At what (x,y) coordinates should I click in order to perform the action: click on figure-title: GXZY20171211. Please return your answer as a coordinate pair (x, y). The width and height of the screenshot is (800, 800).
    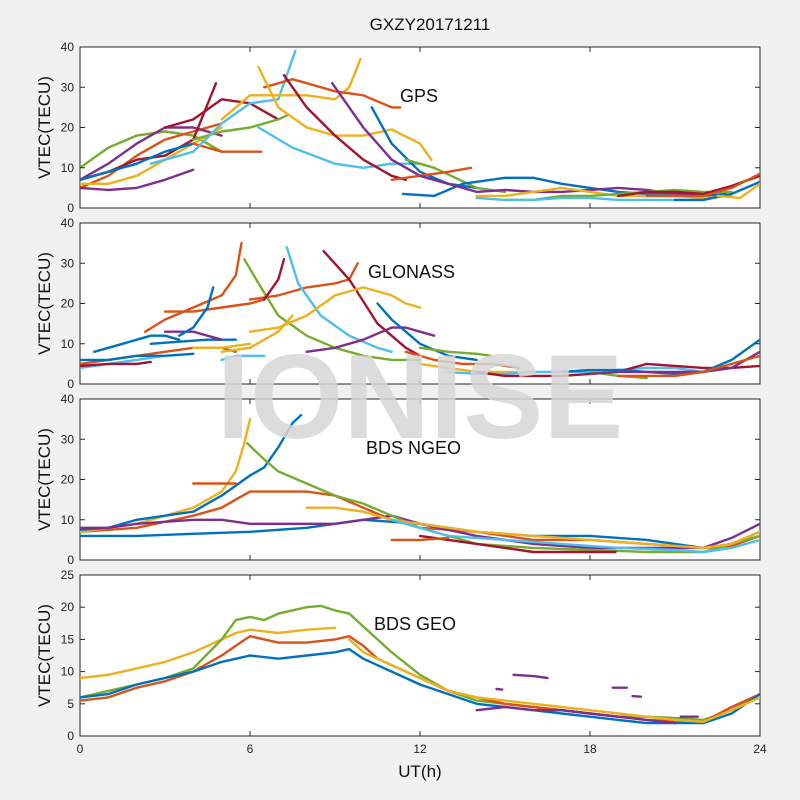
    Looking at the image, I should click on (430, 24).